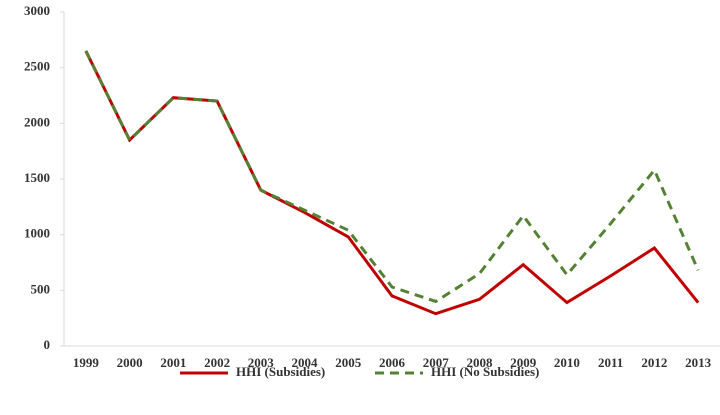 The width and height of the screenshot is (720, 415). I want to click on y-tick-label: 0, so click(47, 344).